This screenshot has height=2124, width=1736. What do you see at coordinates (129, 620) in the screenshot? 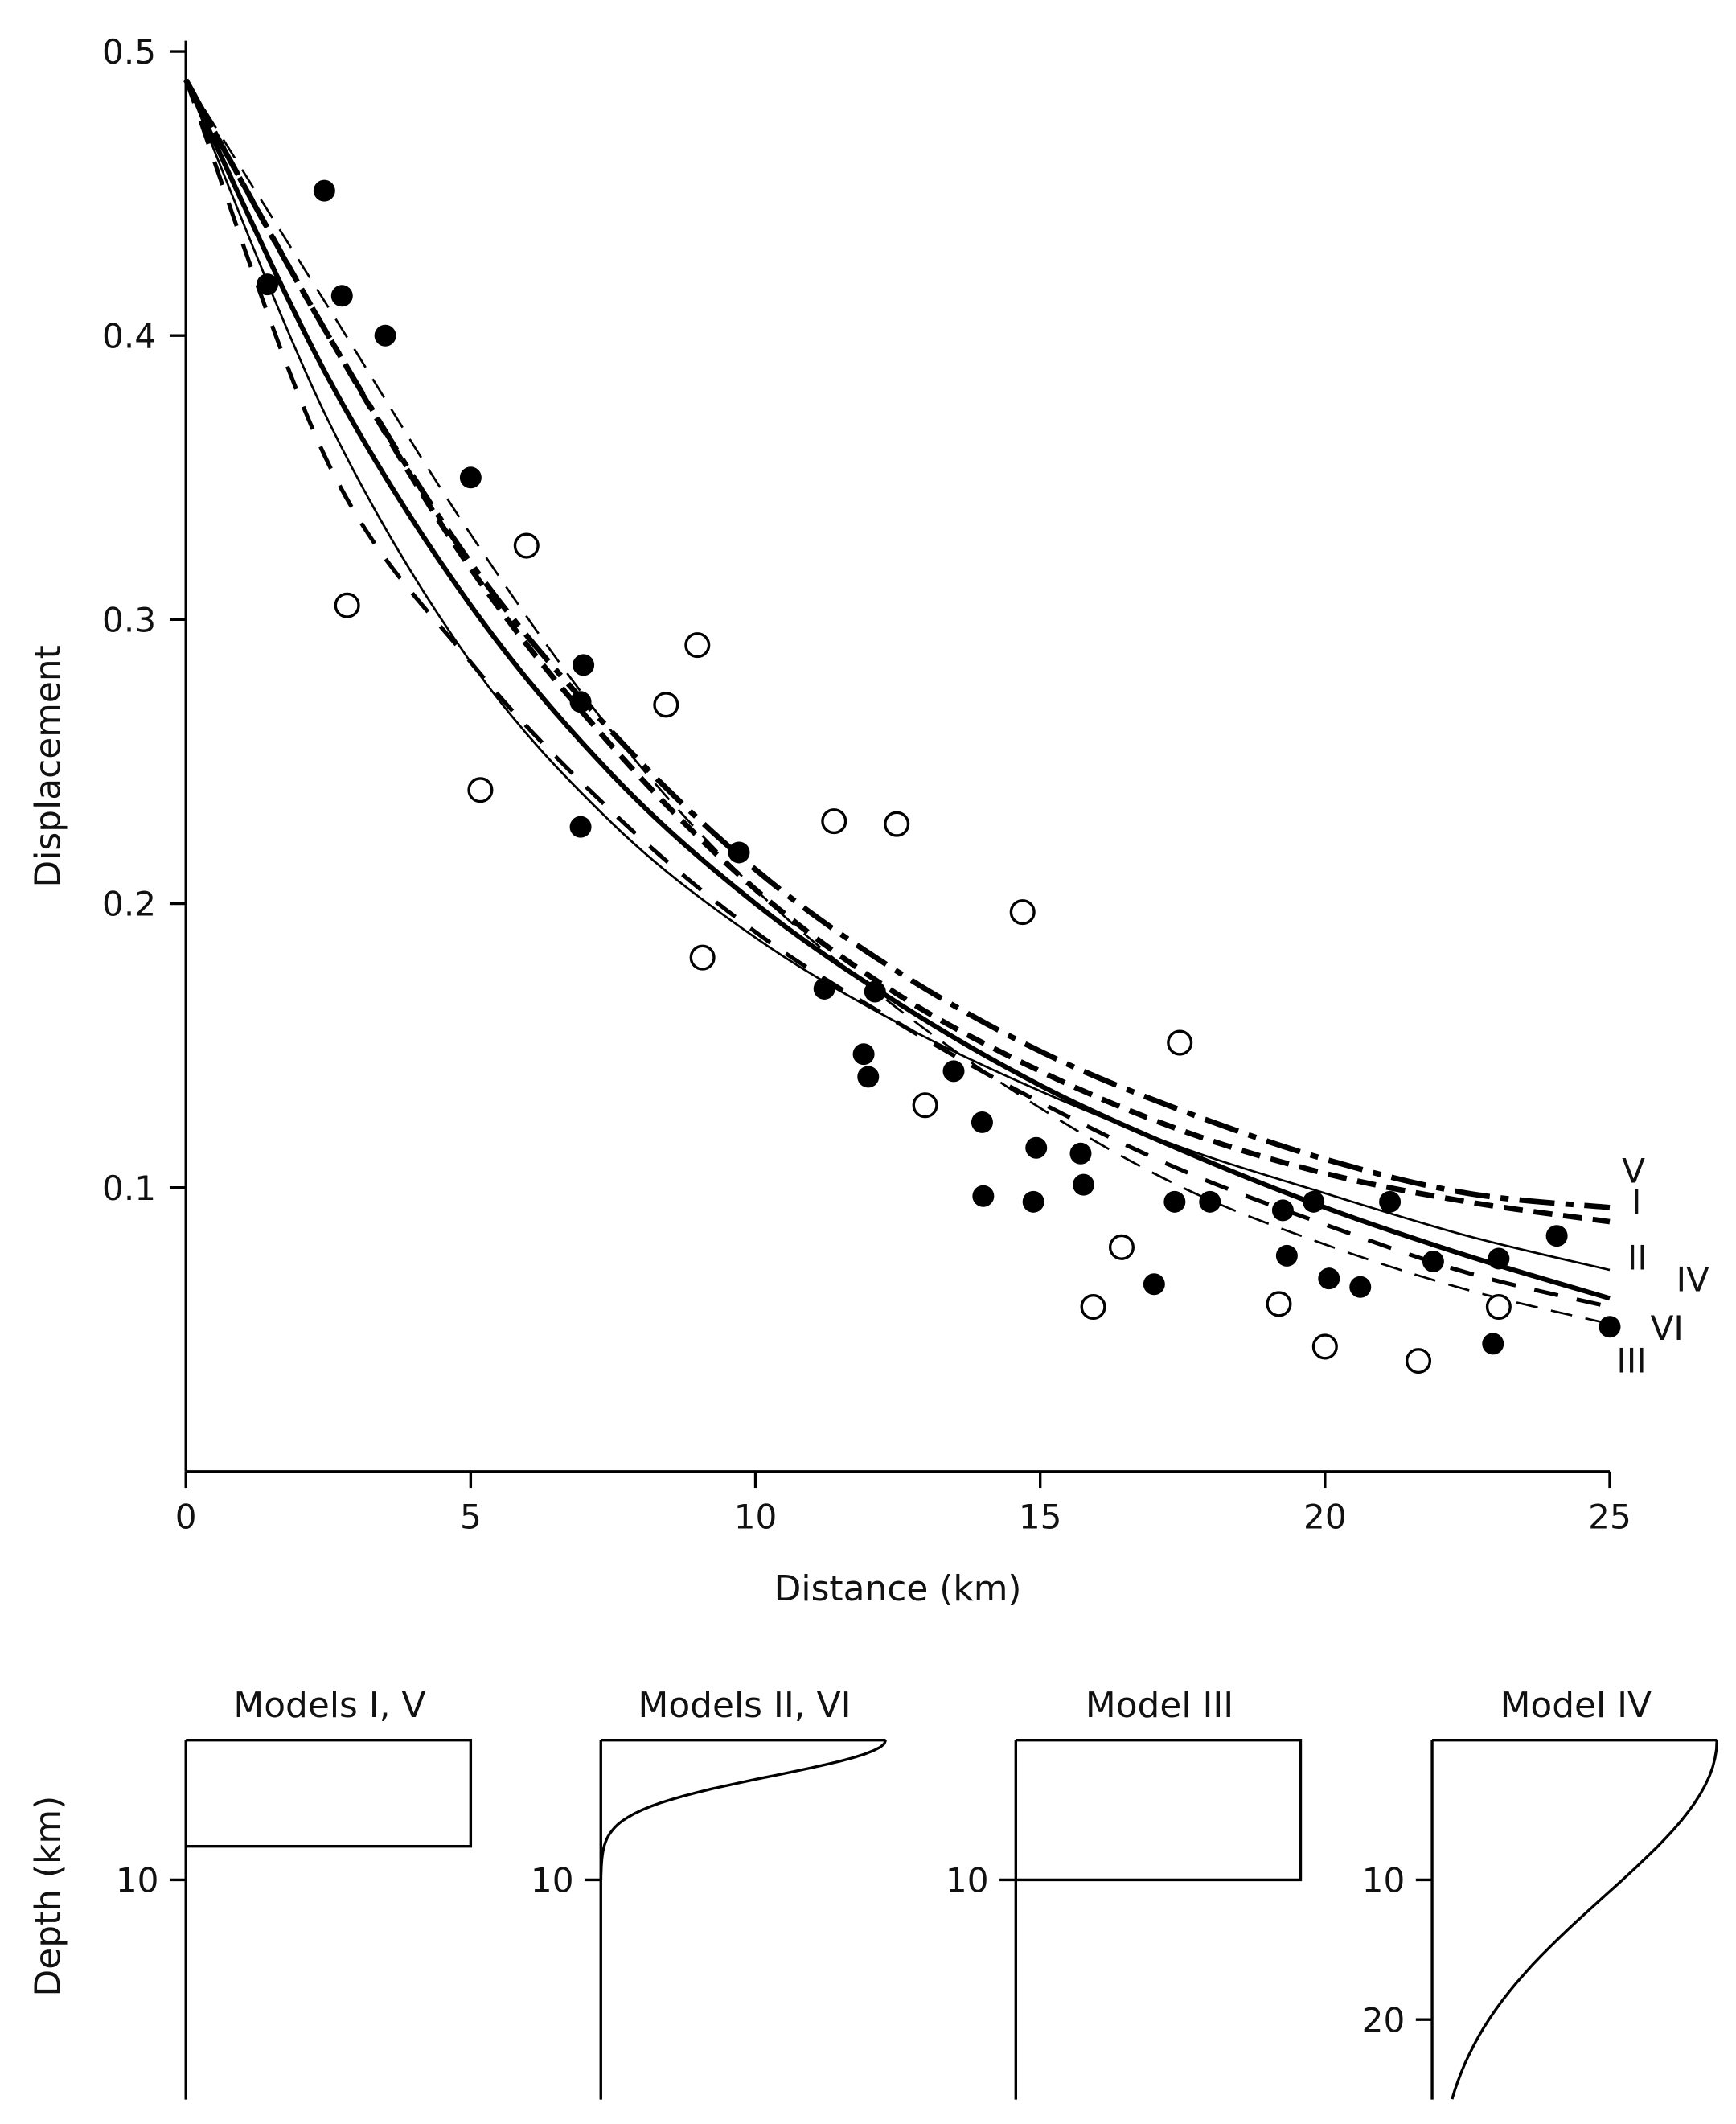
I see `y-tick-label: 0.3` at bounding box center [129, 620].